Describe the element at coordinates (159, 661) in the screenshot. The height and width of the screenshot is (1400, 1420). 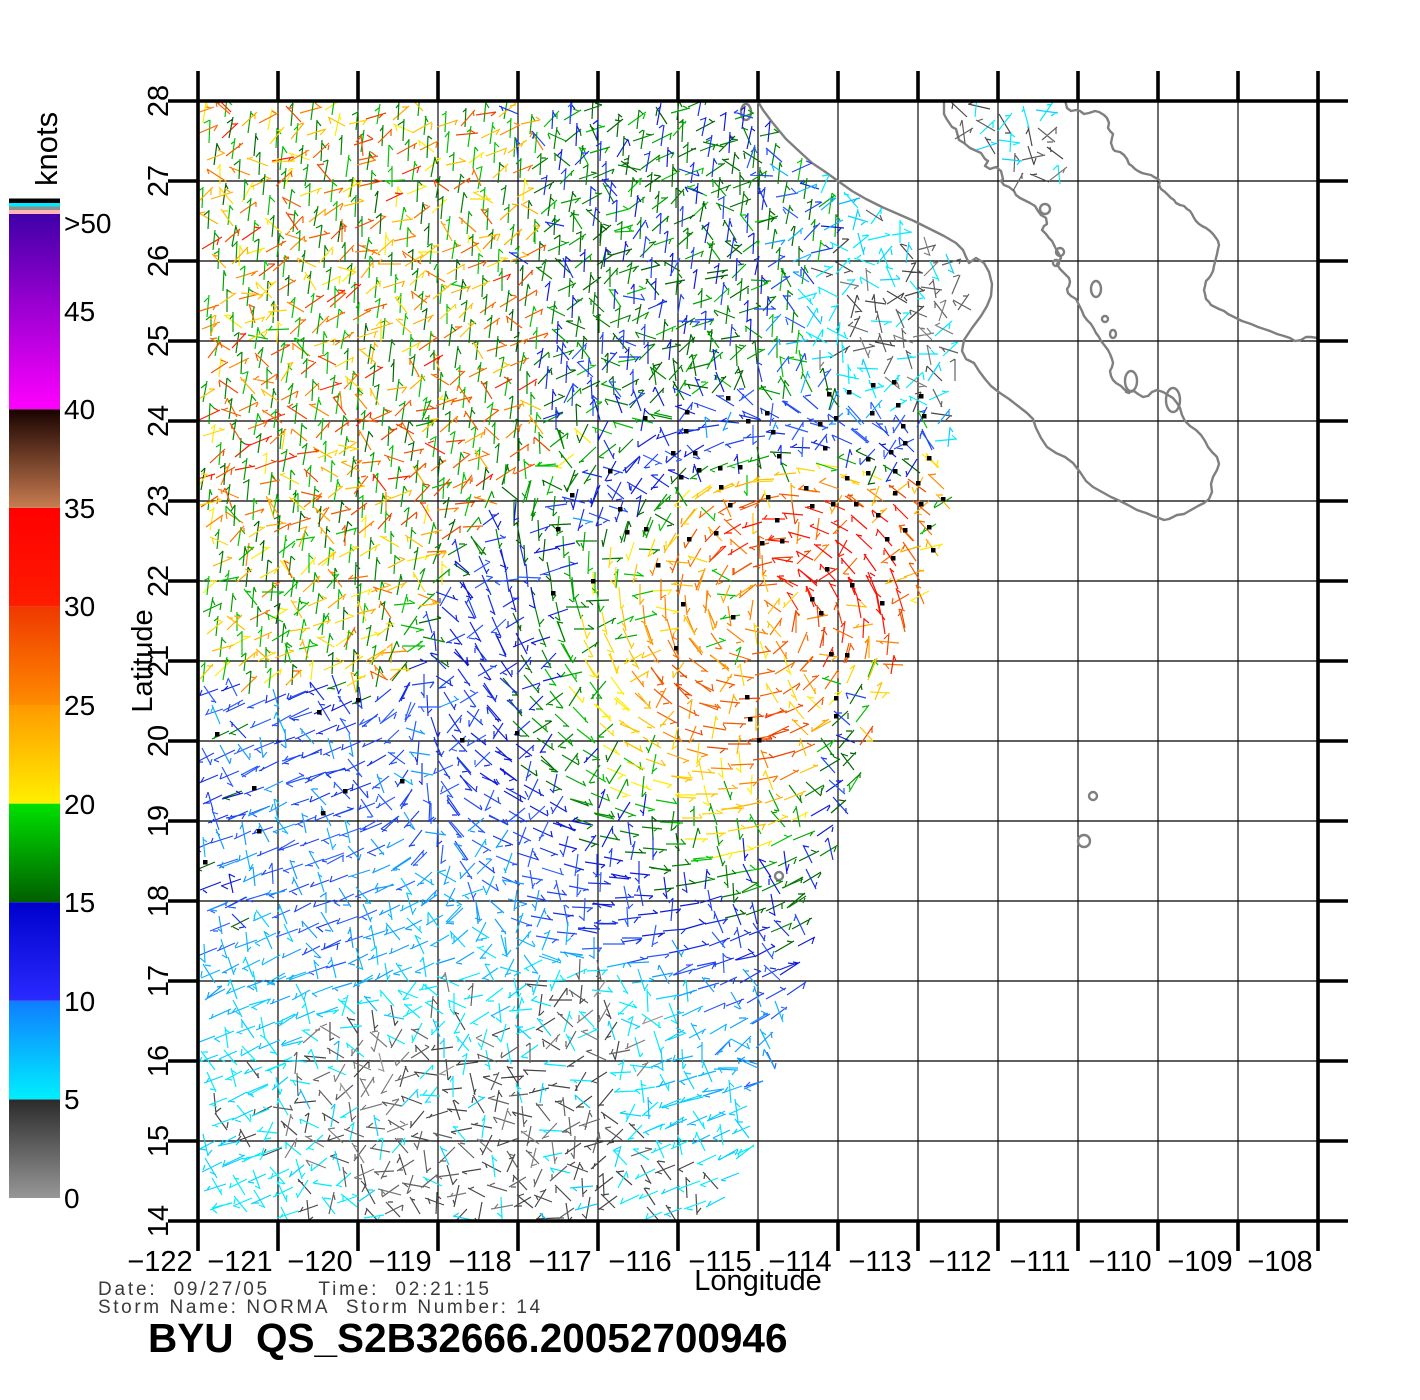
I see `svg-text: 21` at that location.